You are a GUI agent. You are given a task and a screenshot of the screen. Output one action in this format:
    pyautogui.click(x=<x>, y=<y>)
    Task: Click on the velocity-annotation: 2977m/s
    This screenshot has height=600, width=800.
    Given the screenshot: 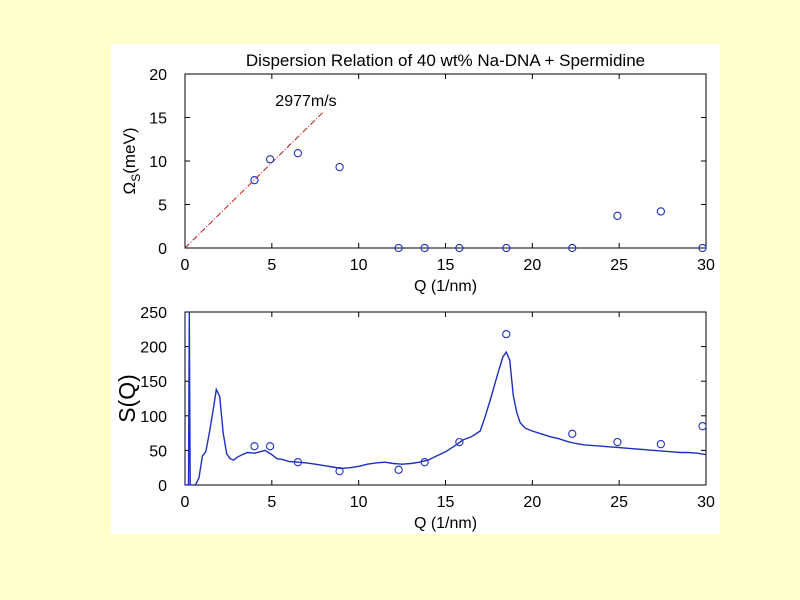 What is the action you would take?
    pyautogui.click(x=305, y=101)
    